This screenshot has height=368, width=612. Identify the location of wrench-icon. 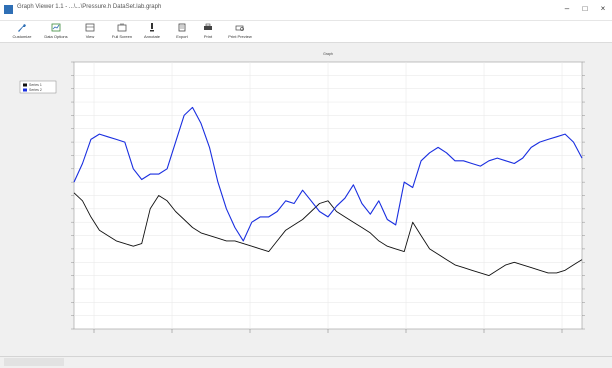
(22, 28).